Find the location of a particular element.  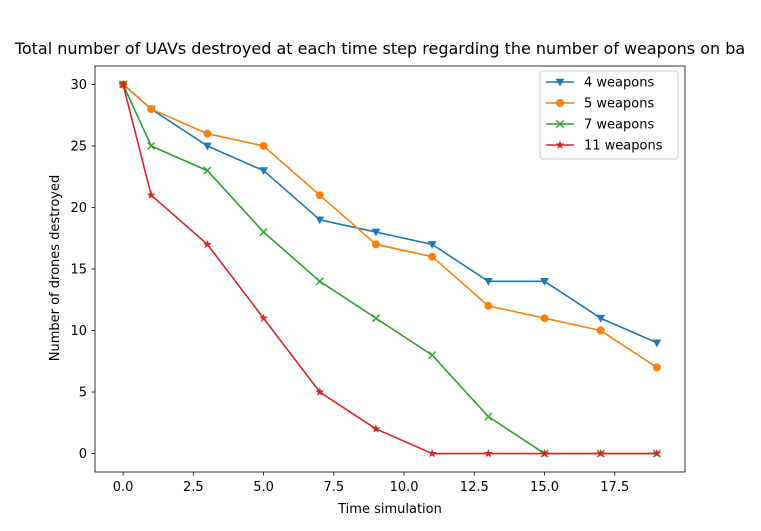

y-tick-label: 30 is located at coordinates (78, 85).